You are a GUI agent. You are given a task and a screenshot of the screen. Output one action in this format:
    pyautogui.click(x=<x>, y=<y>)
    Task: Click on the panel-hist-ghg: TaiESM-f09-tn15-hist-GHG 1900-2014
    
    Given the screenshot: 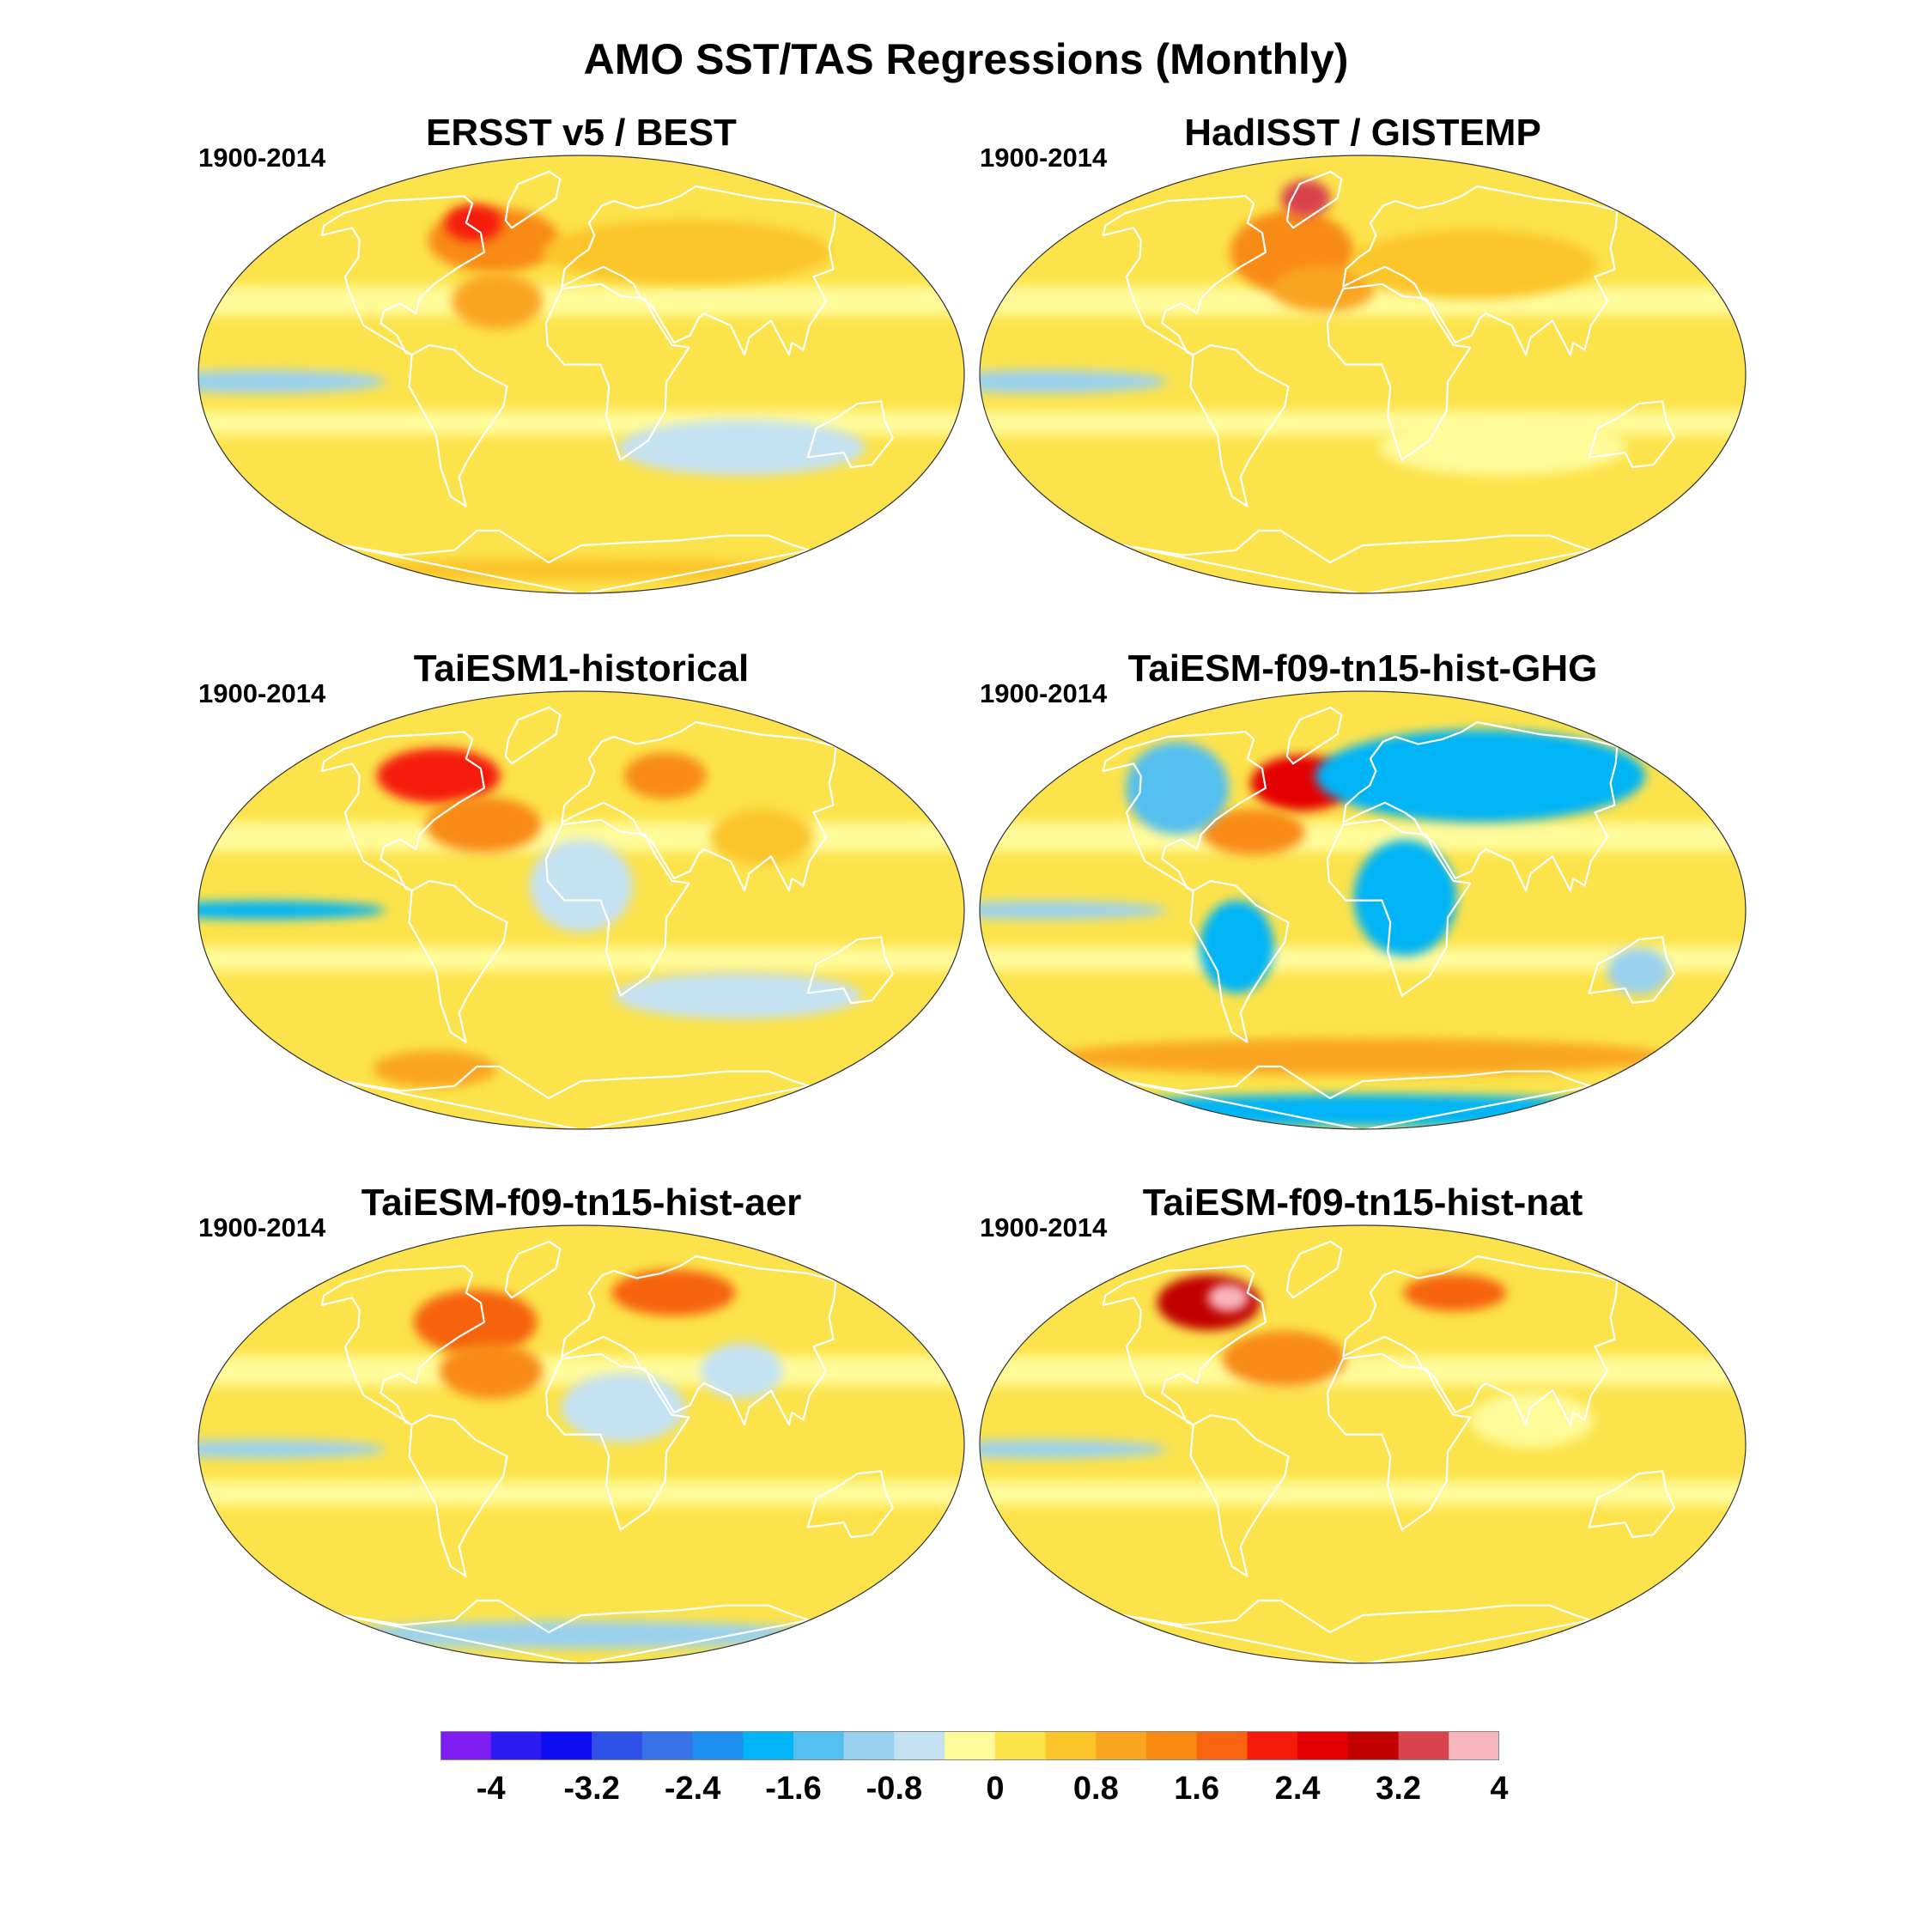 What is the action you would take?
    pyautogui.click(x=1363, y=891)
    